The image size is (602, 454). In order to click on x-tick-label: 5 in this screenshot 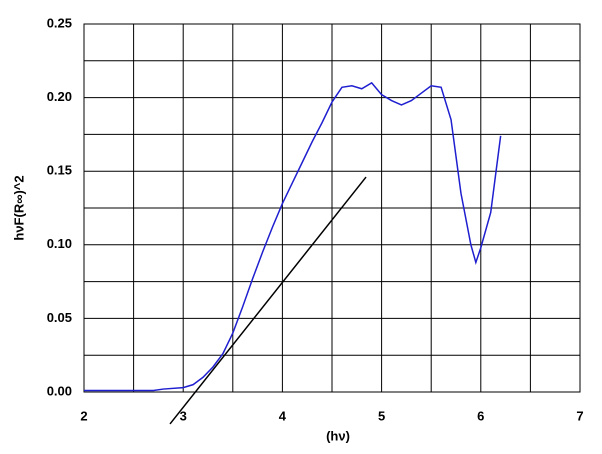, I will do `click(381, 415)`.